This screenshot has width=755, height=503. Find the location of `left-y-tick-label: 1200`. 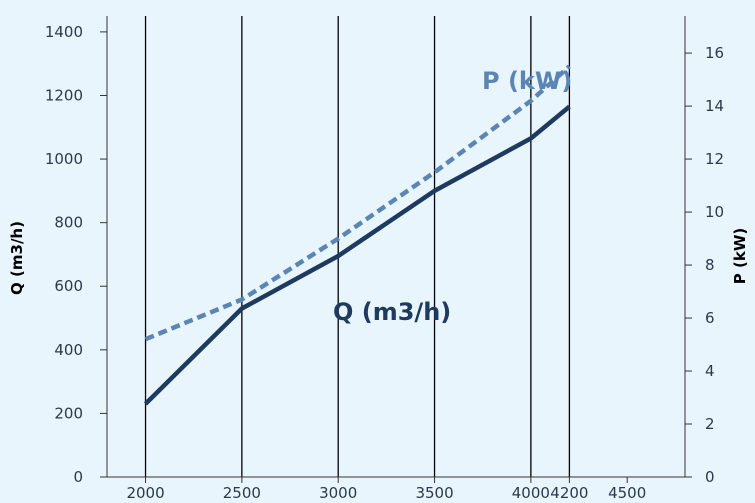

left-y-tick-label: 1200 is located at coordinates (64, 95).